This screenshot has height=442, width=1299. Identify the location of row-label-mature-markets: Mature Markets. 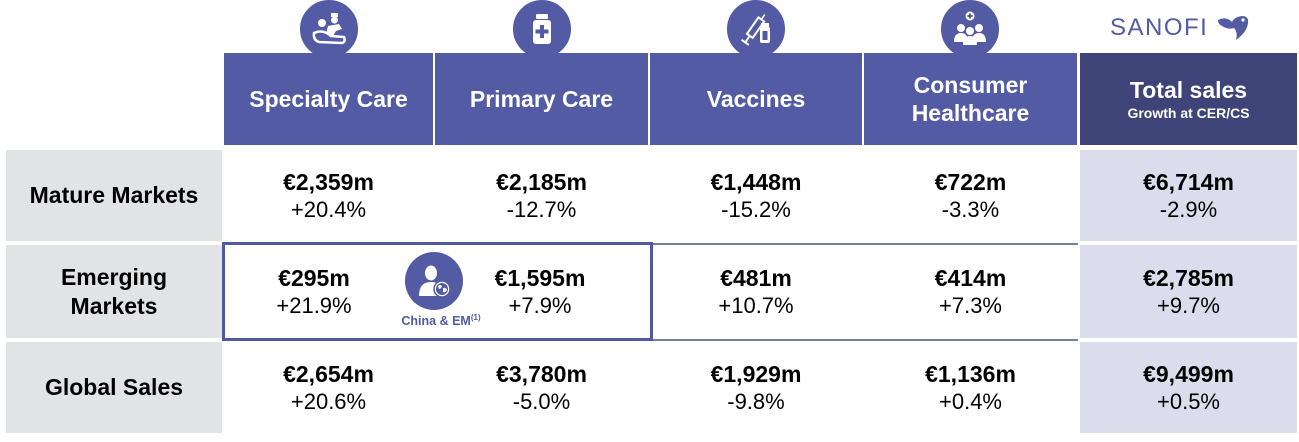
(114, 195).